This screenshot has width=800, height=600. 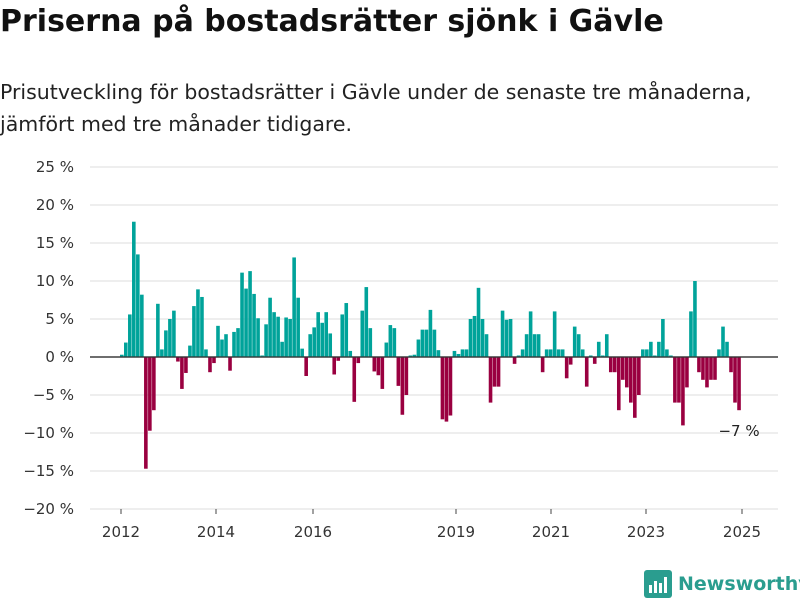 I want to click on annotations: −7 %, so click(x=738, y=431).